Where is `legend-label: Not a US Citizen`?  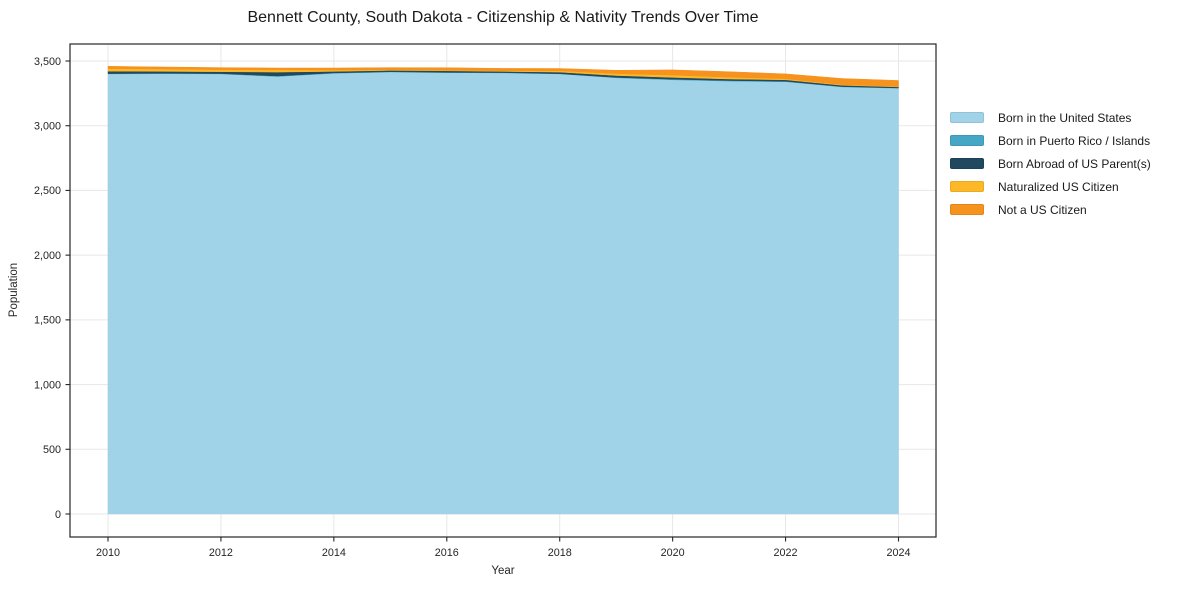
legend-label: Not a US Citizen is located at coordinates (1042, 209).